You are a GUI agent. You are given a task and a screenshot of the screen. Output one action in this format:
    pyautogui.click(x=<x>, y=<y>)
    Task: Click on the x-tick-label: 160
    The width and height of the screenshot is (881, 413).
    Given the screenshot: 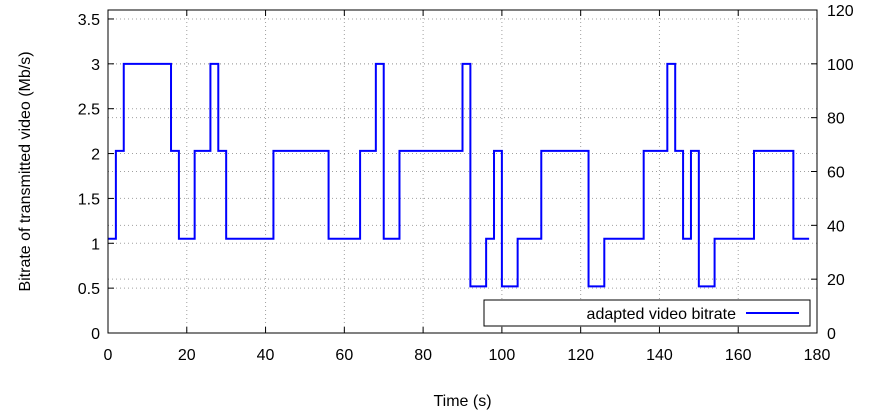 What is the action you would take?
    pyautogui.click(x=738, y=355)
    